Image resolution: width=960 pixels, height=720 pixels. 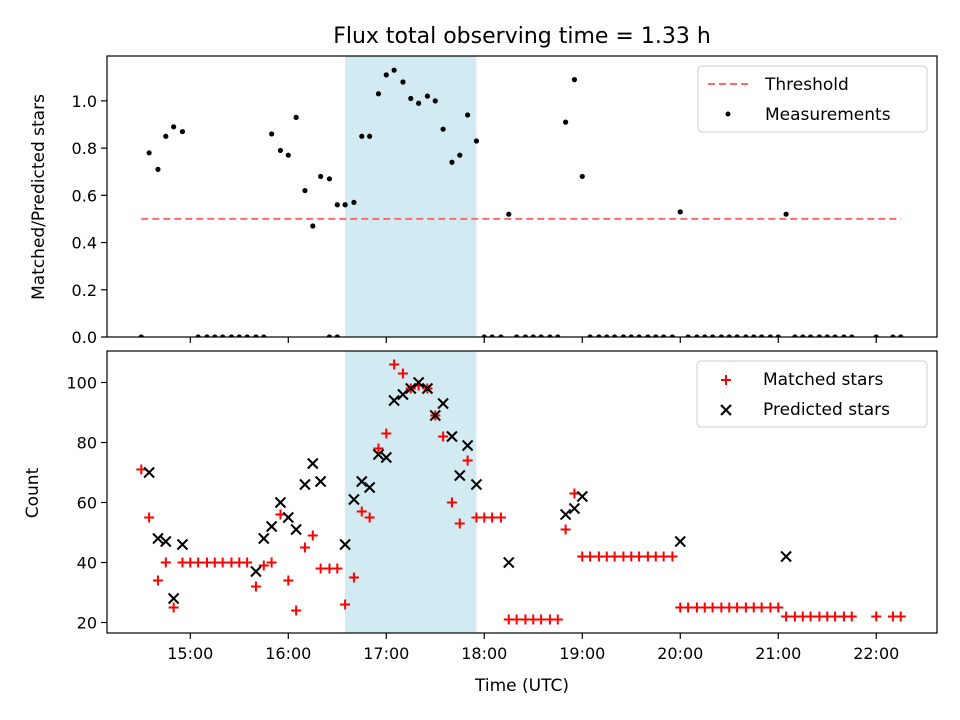 What do you see at coordinates (826, 410) in the screenshot?
I see `legend-predicted-label: Predicted stars` at bounding box center [826, 410].